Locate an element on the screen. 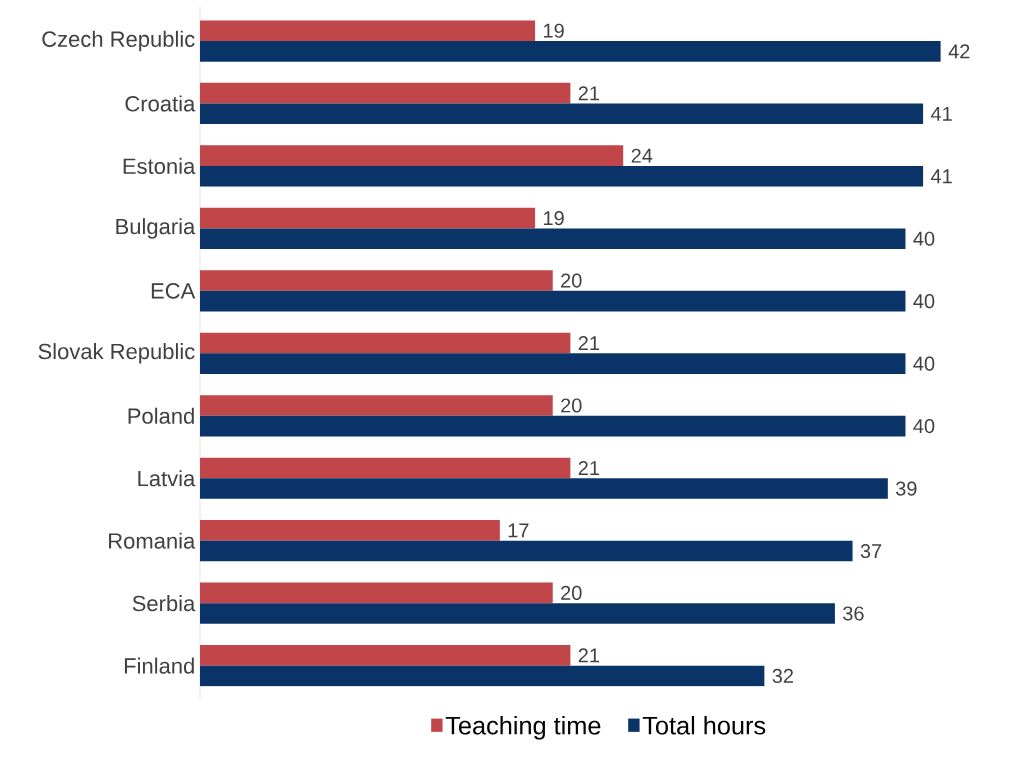 The image size is (1026, 760). data-label: 24 is located at coordinates (642, 155).